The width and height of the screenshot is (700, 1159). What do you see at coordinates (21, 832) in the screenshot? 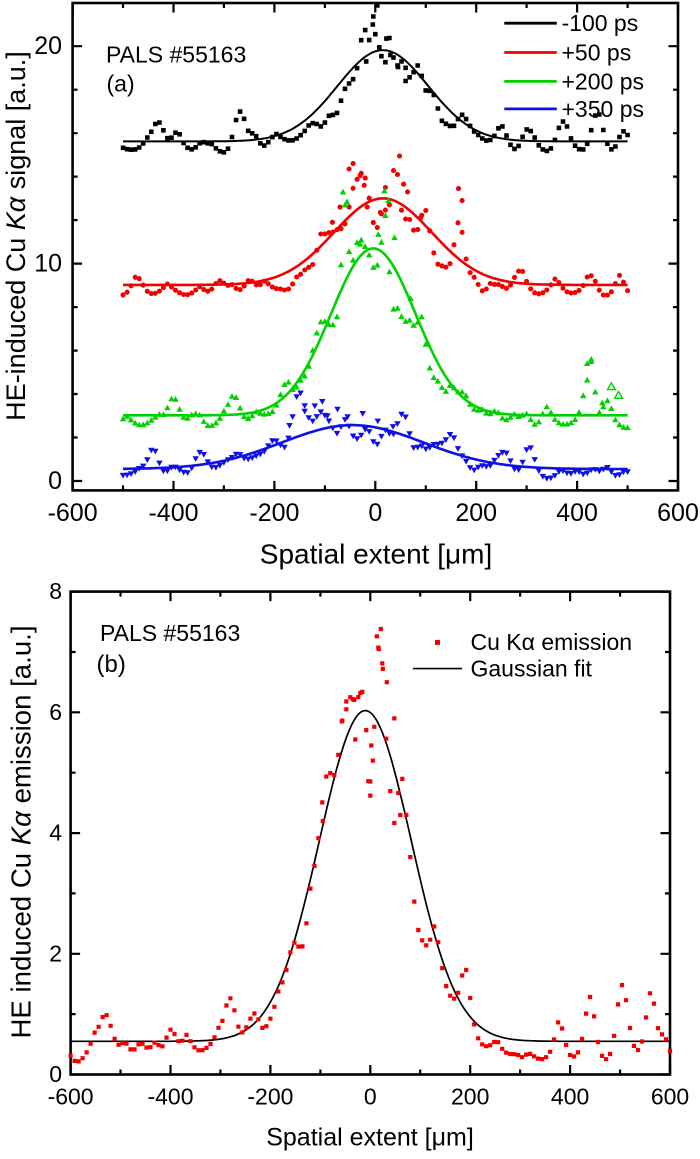
I see `svg-text:HE induced Cu Kα emission [a.u: HE induced Cu Kα emission [a.u.]` at bounding box center [21, 832].